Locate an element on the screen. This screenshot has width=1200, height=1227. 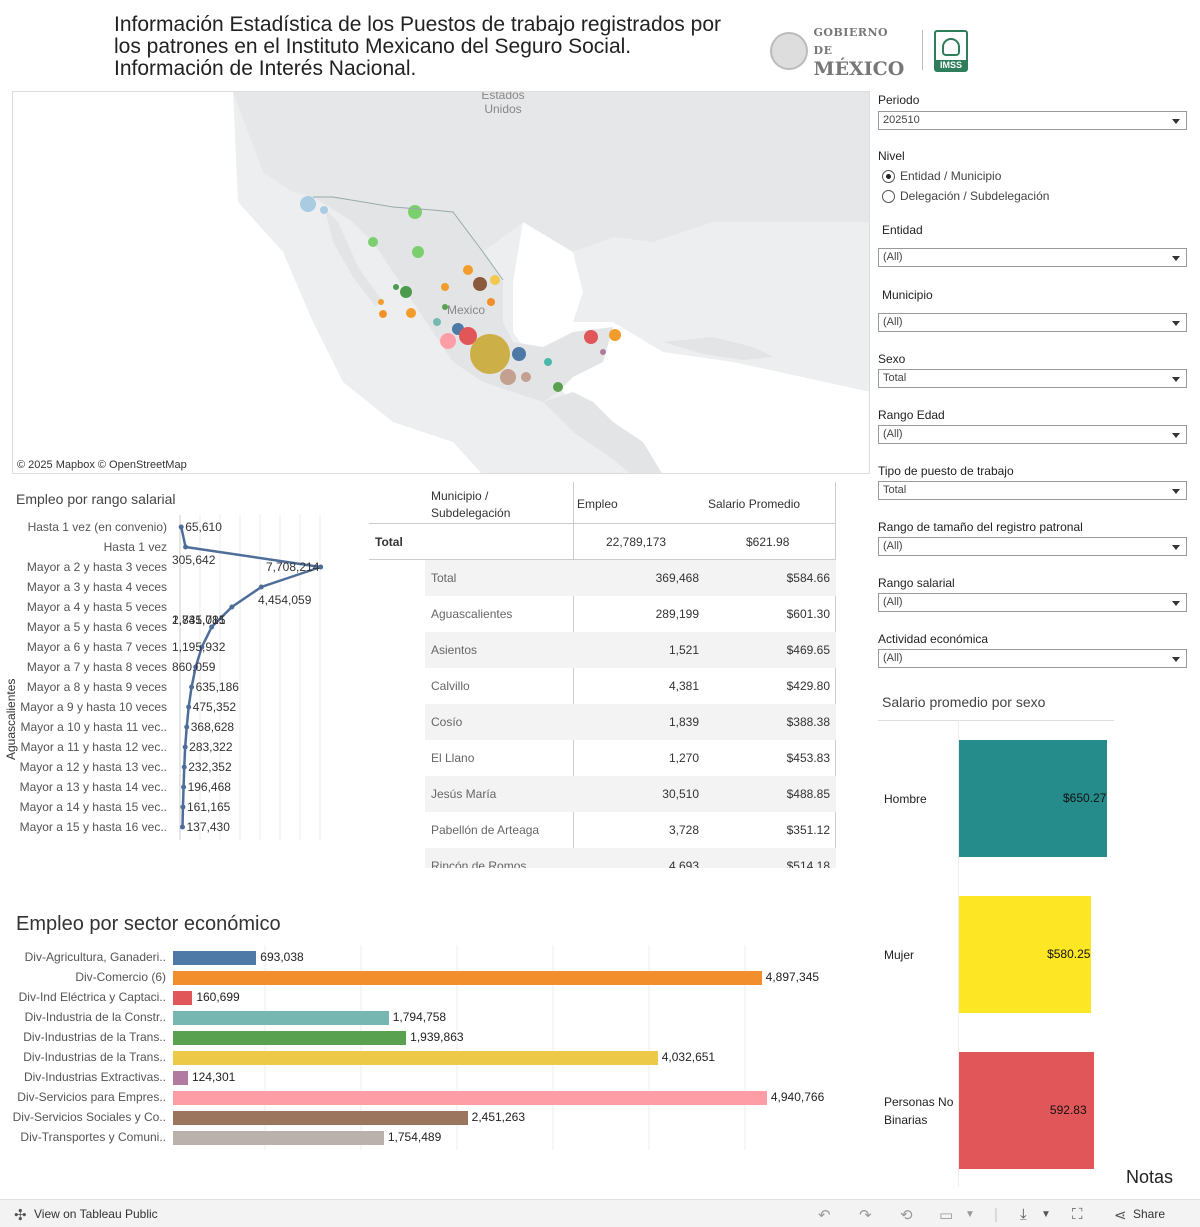
fullscreen-icon: ⛶ is located at coordinates (1077, 1214).